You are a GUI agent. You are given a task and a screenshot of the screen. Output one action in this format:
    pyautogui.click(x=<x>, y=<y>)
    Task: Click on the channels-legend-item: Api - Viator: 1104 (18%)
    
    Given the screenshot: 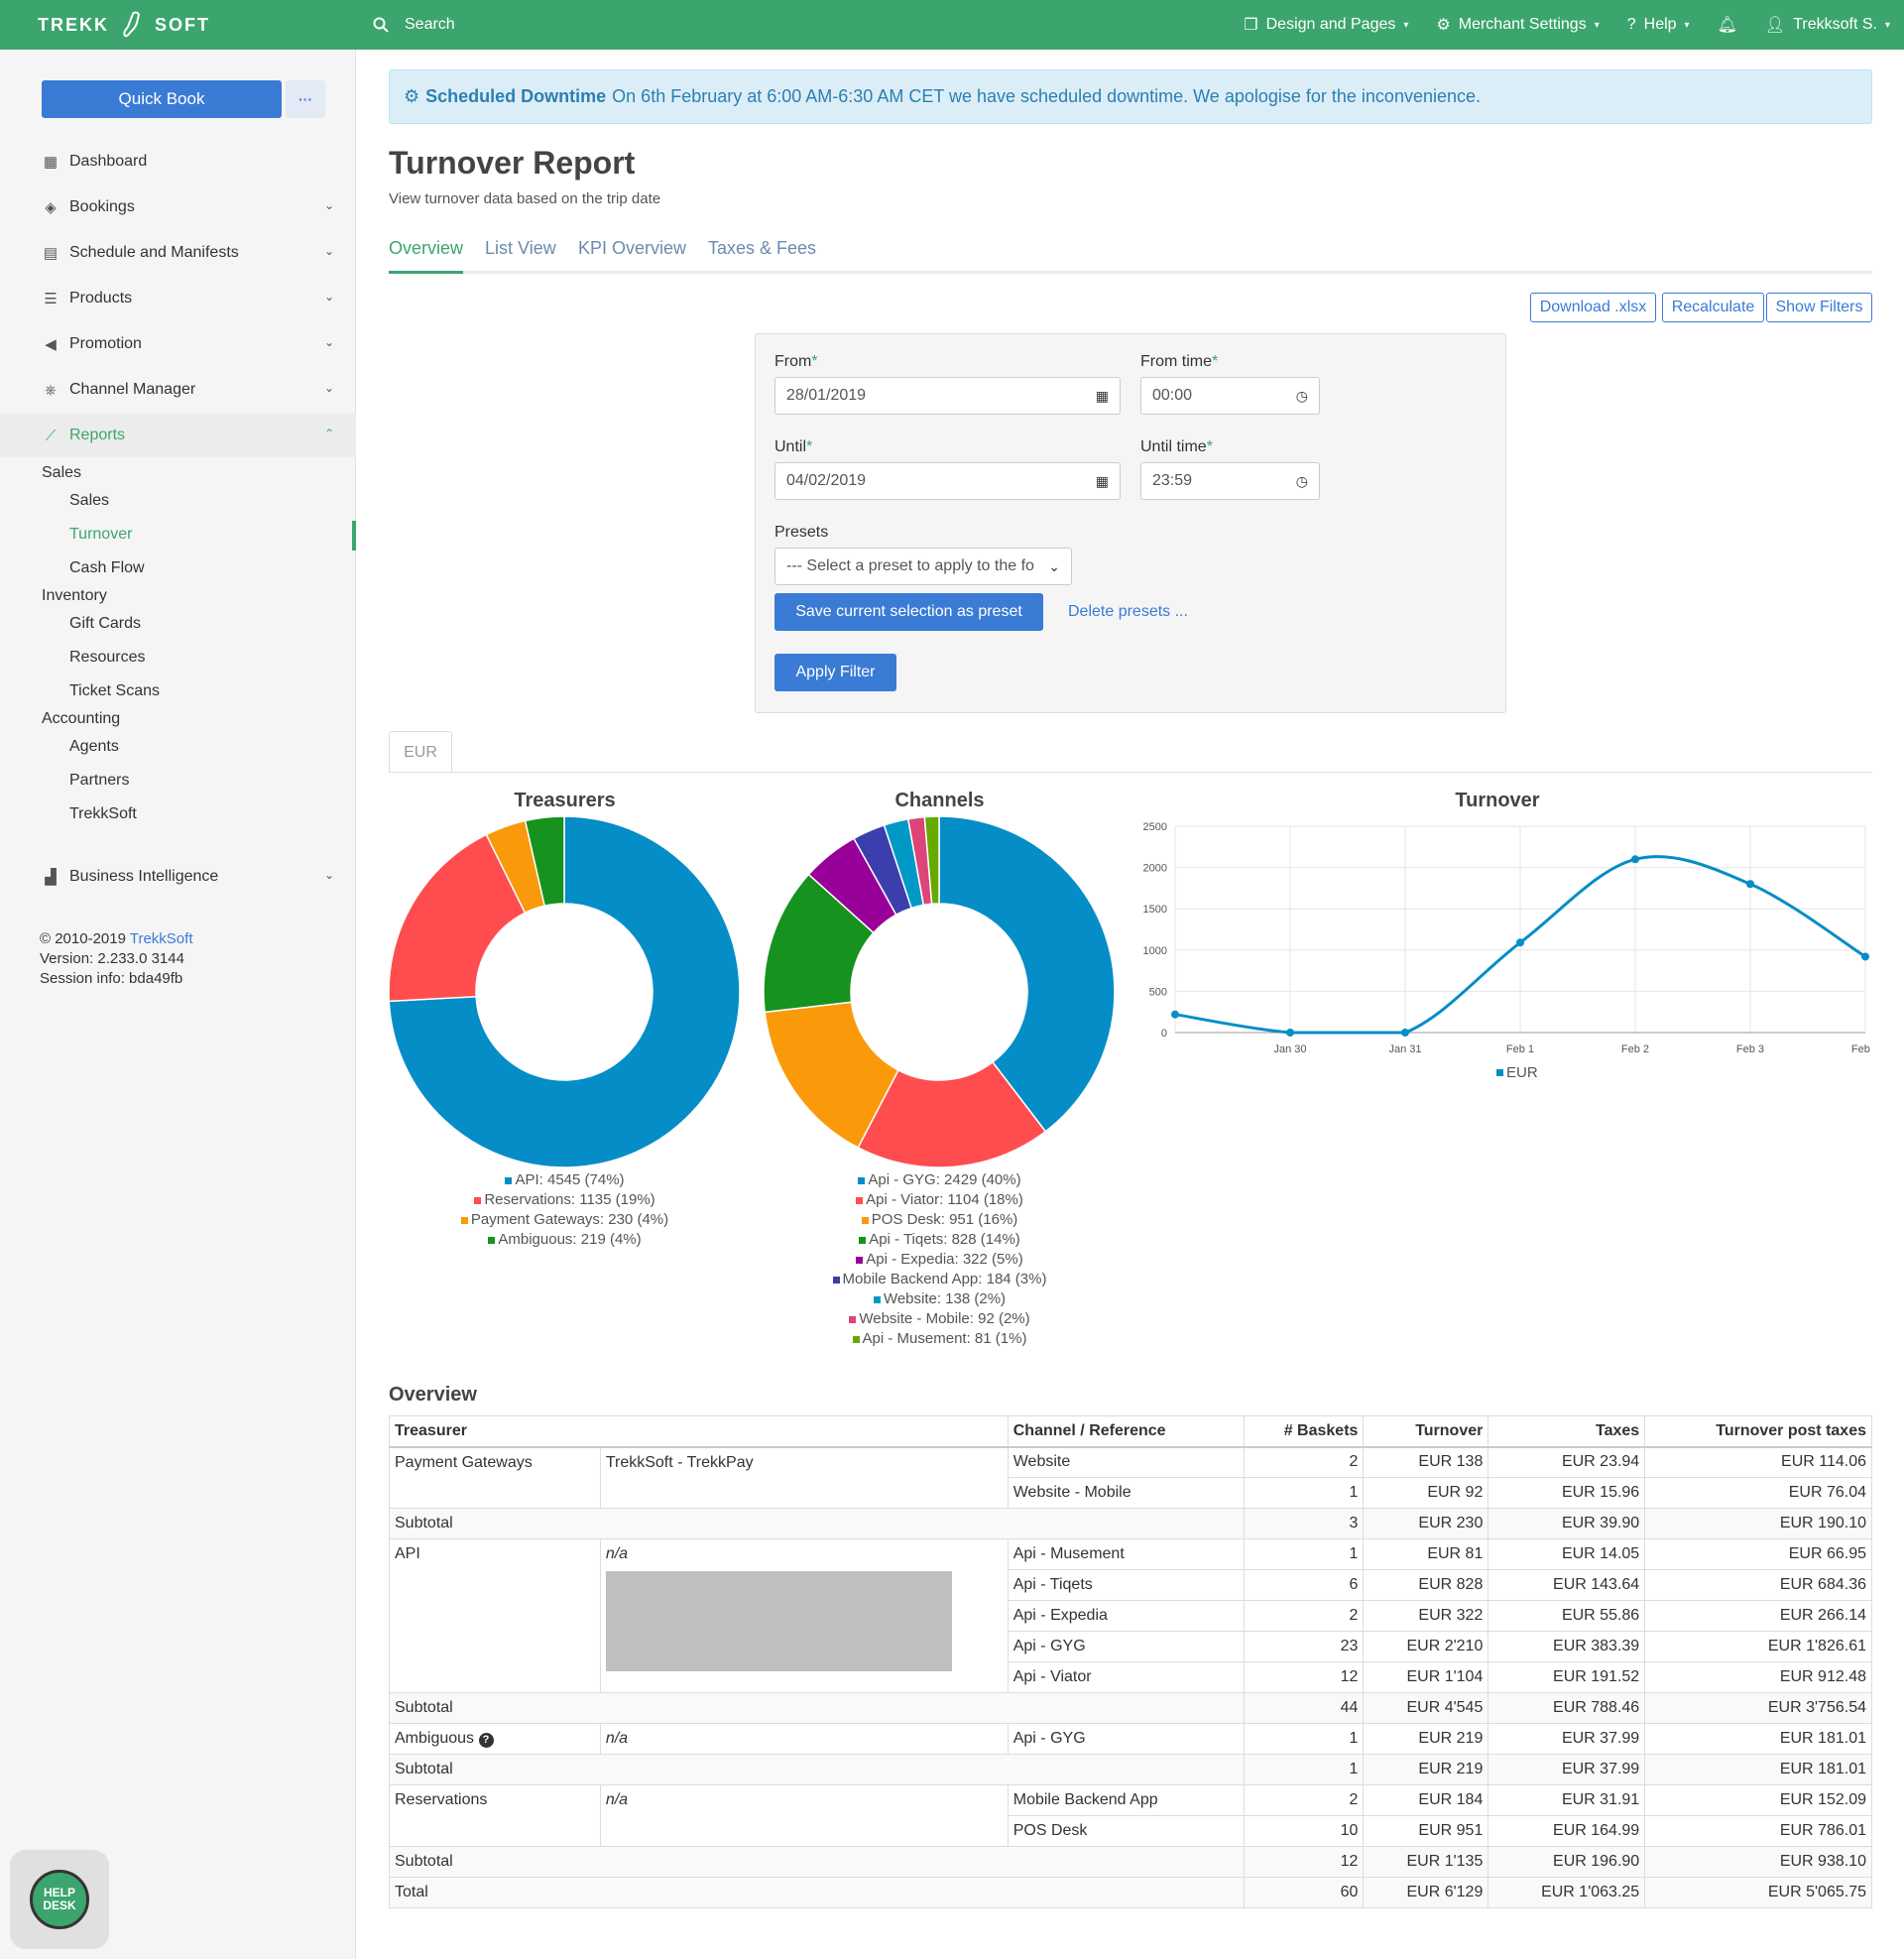 What is the action you would take?
    pyautogui.click(x=940, y=1200)
    